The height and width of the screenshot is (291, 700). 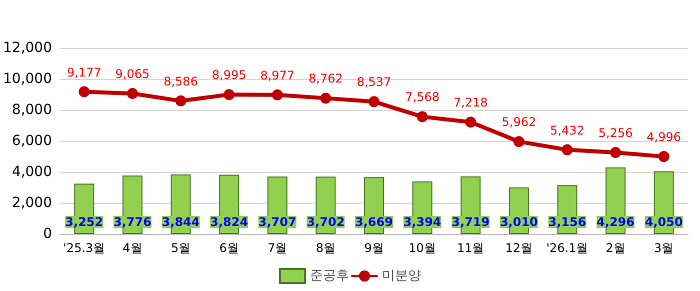 What do you see at coordinates (229, 75) in the screenshot?
I see `data-label: 8,995` at bounding box center [229, 75].